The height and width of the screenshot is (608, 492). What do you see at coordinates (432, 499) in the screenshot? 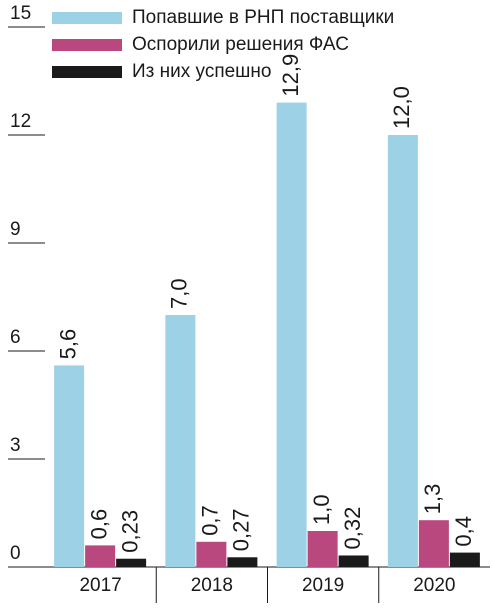
I see `value-label: 1,3` at bounding box center [432, 499].